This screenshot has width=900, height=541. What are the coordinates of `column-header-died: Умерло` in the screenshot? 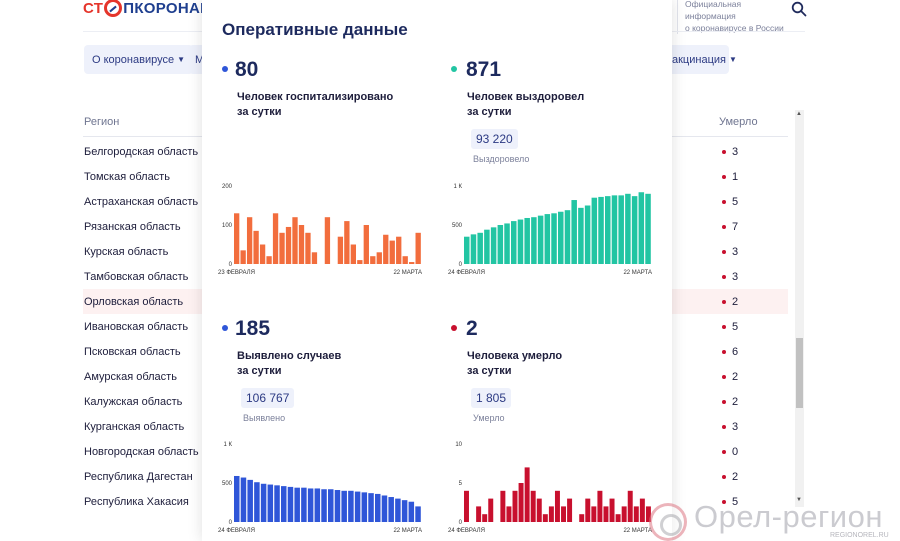 It's located at (738, 122).